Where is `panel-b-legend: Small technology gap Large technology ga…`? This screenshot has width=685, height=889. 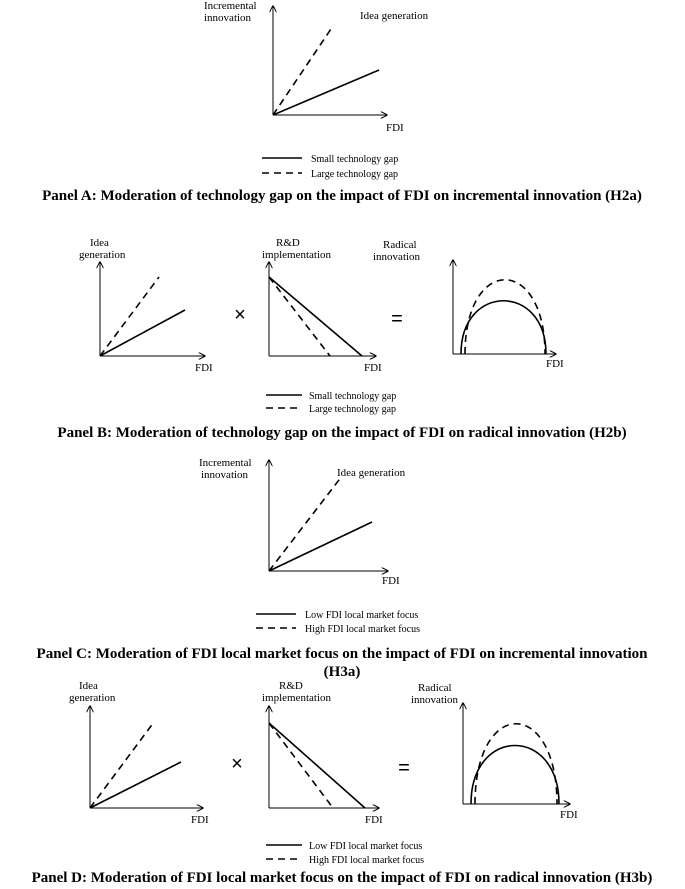
panel-b-legend: Small technology gap Large technology ga… is located at coordinates (331, 403).